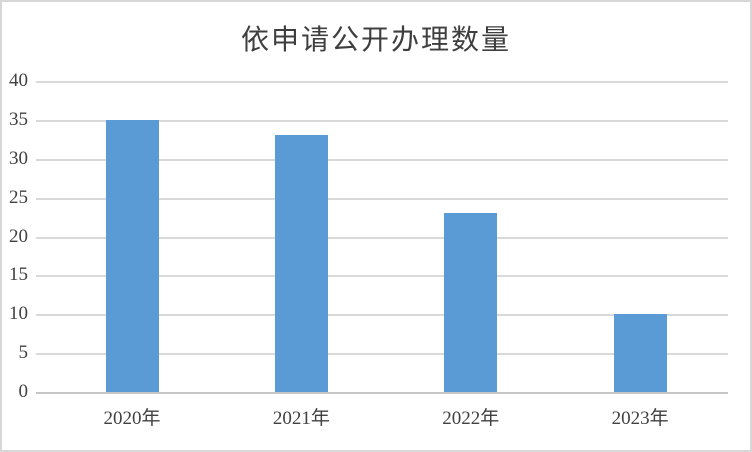 The height and width of the screenshot is (452, 752). I want to click on bar-2023年, so click(640, 353).